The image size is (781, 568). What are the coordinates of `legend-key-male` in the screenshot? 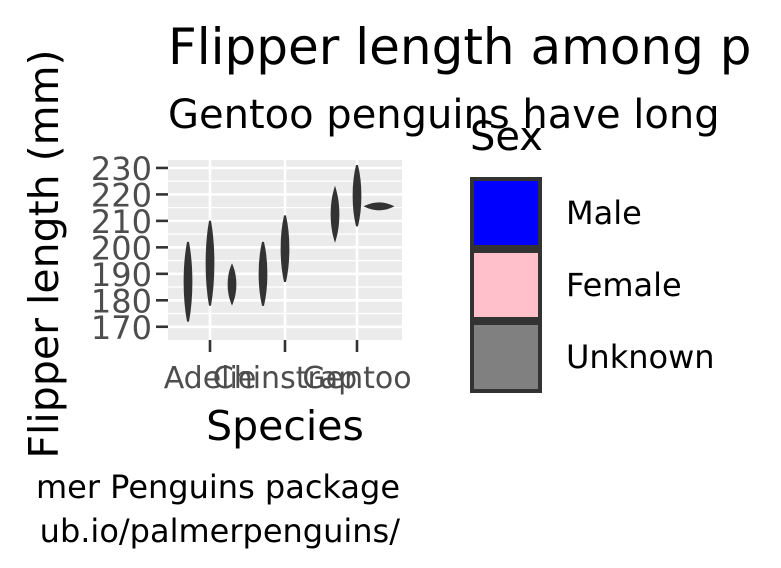 It's located at (506, 213).